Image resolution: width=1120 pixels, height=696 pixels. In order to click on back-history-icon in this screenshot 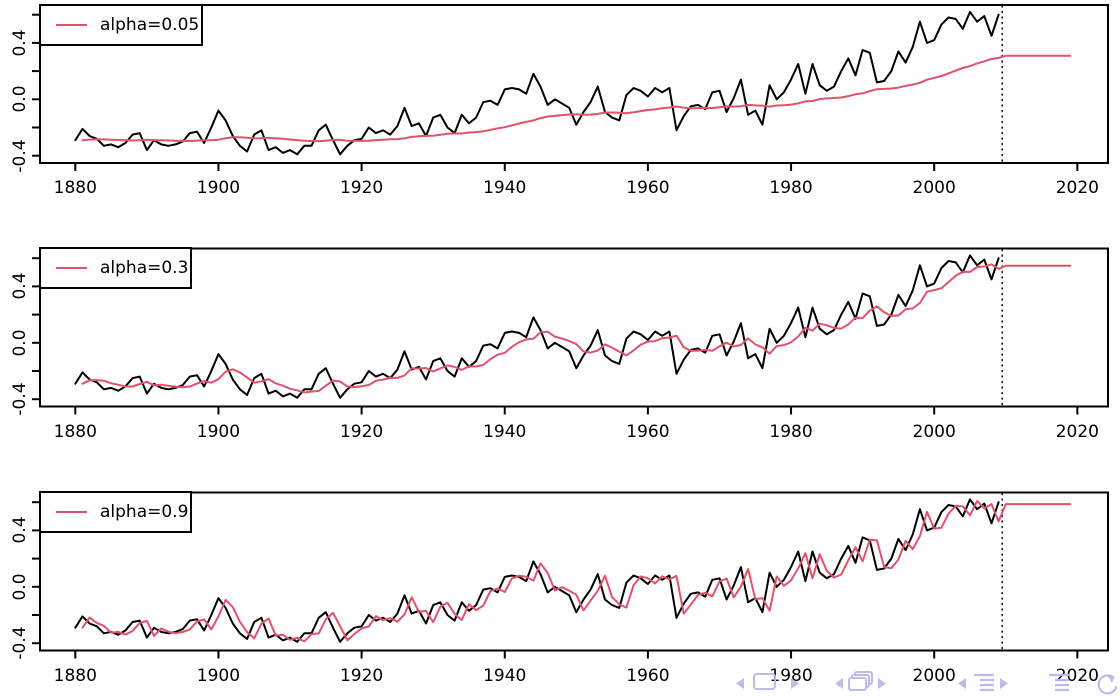, I will do `click(1107, 685)`.